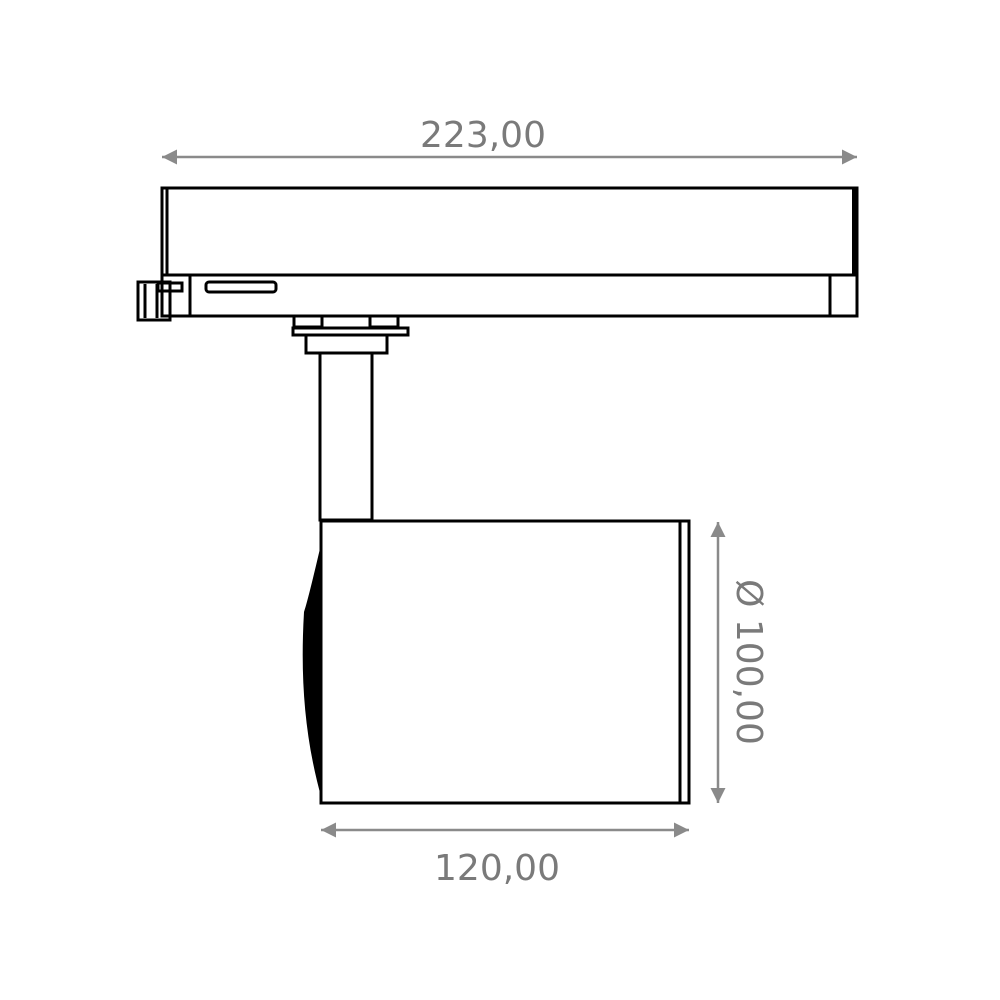 The height and width of the screenshot is (1000, 1000). I want to click on spotlight-head, so click(496, 662).